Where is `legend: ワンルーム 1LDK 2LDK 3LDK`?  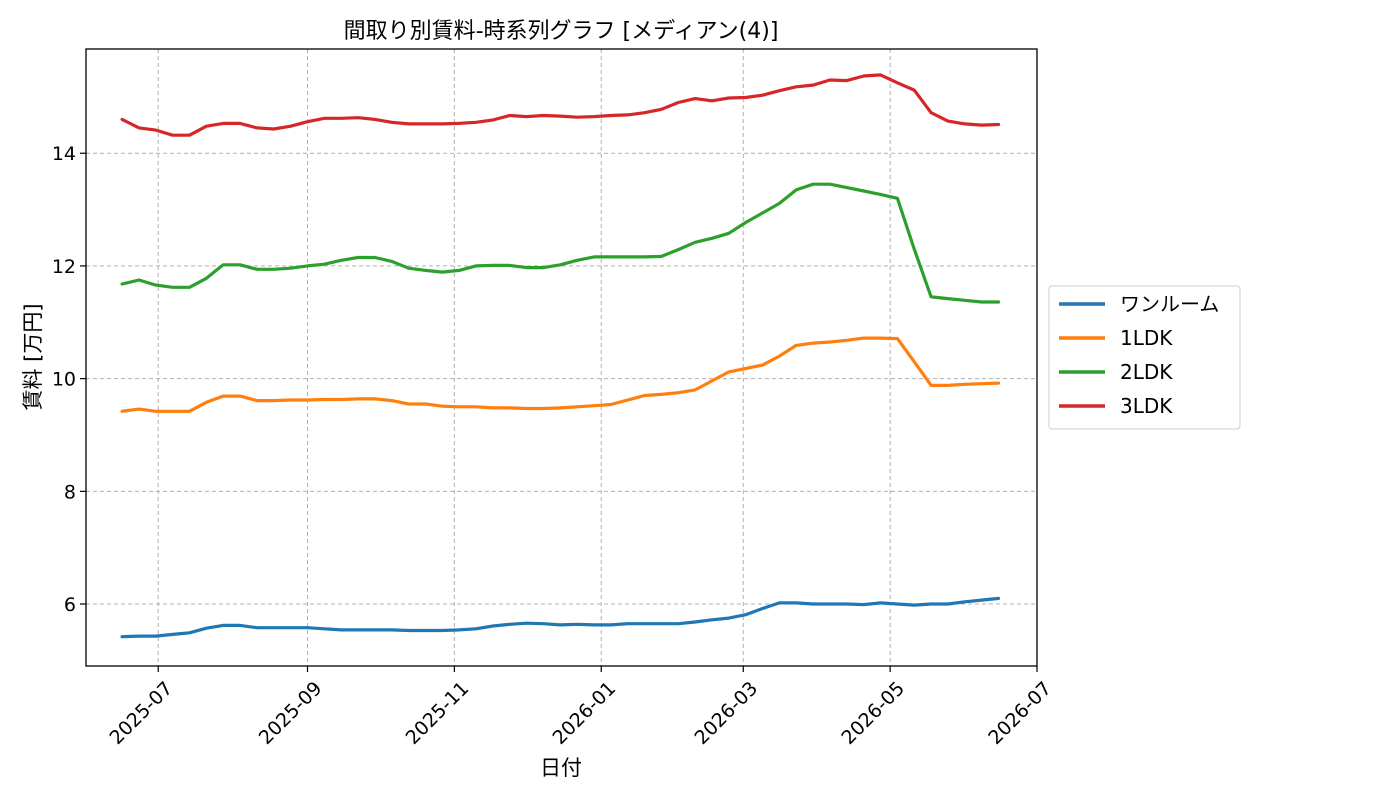 legend: ワンルーム 1LDK 2LDK 3LDK is located at coordinates (1144, 357).